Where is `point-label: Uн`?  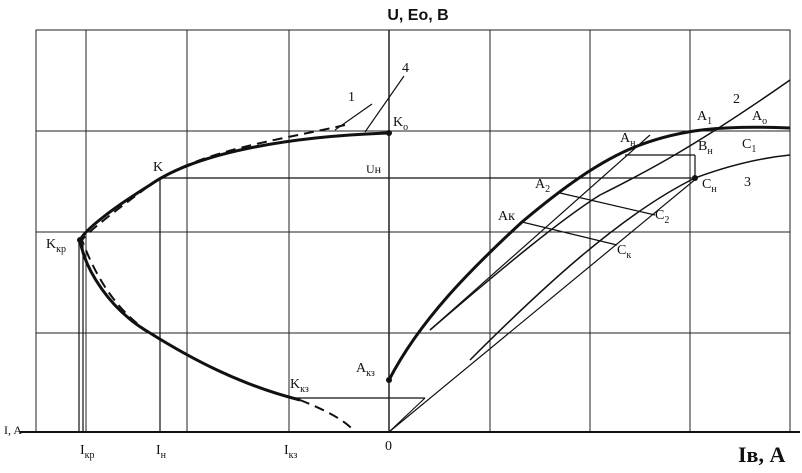 point-label: Uн is located at coordinates (374, 169).